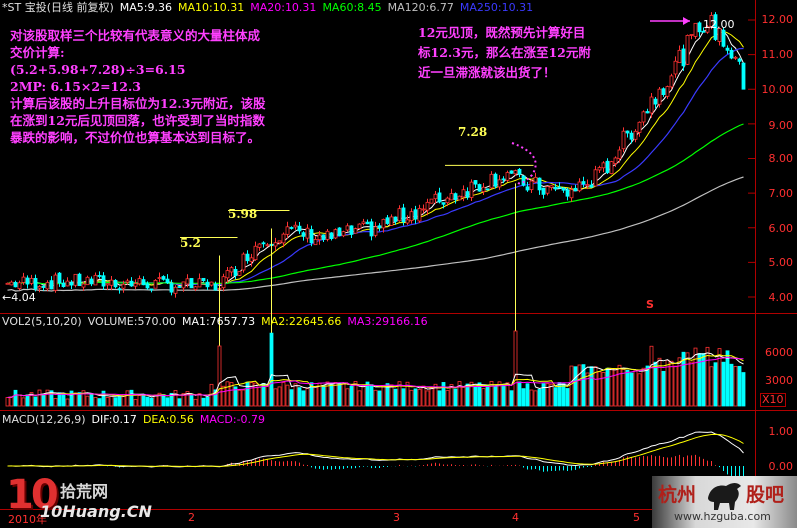  I want to click on price-tick: 9.00, so click(781, 125).